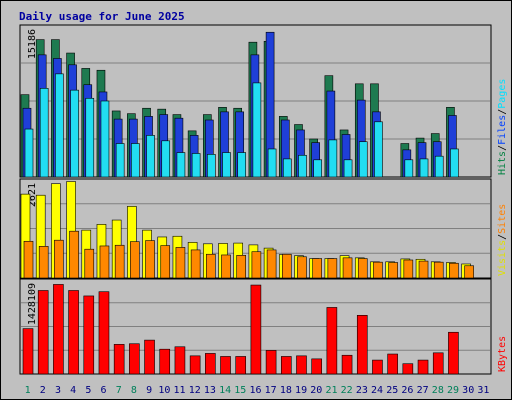 This screenshot has width=512, height=400. I want to click on legend-hits-files-pages: Hits/Files/Pages, so click(502, 127).